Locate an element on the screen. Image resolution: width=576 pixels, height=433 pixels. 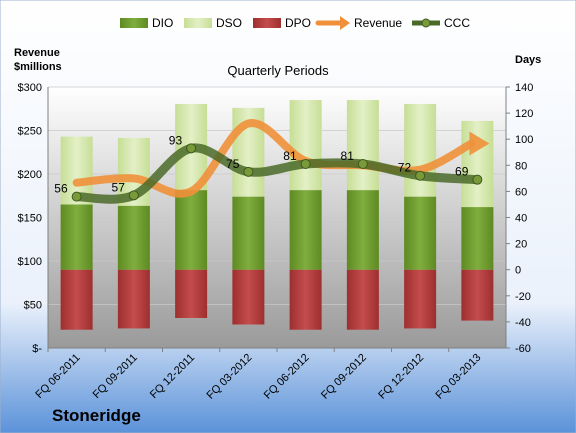
ccc-data-label: 69 is located at coordinates (462, 172).